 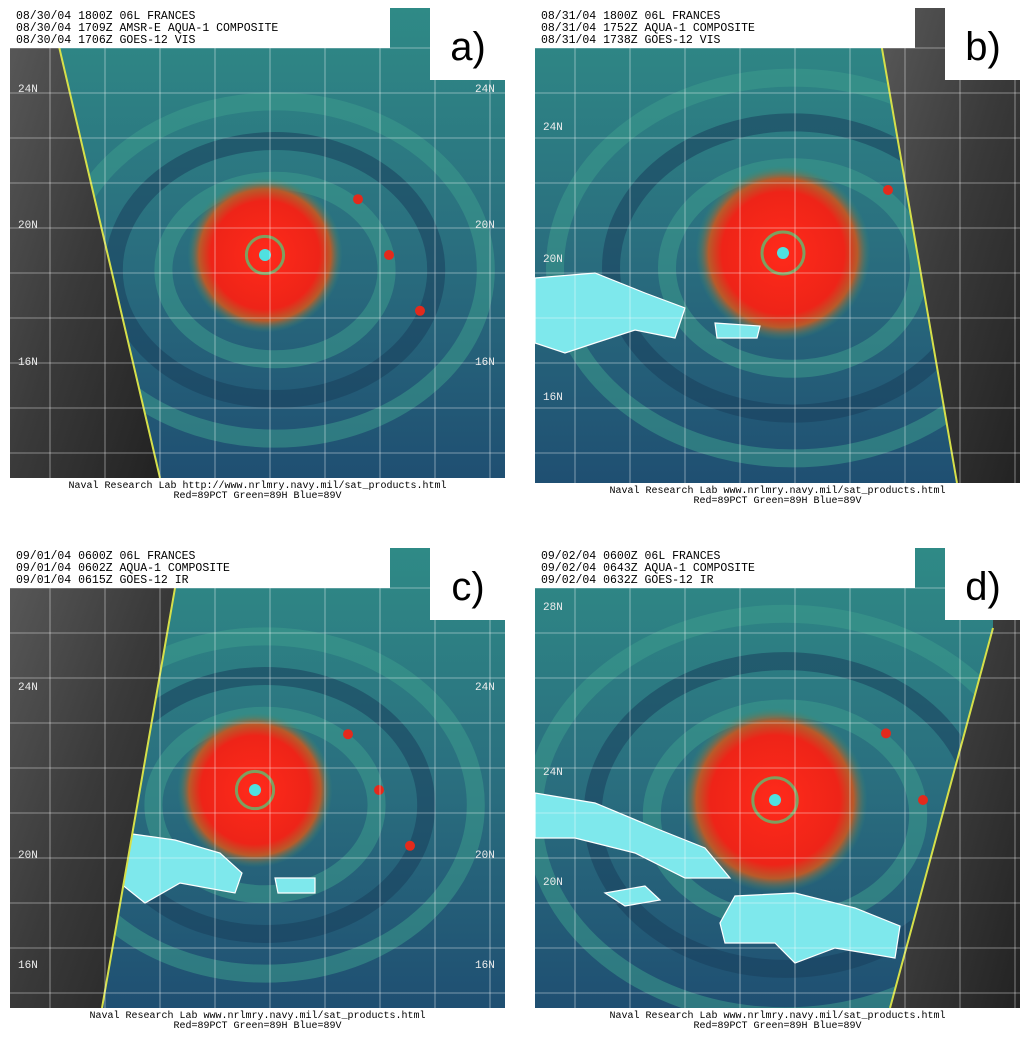 What do you see at coordinates (467, 587) in the screenshot?
I see `panel-letter: c)` at bounding box center [467, 587].